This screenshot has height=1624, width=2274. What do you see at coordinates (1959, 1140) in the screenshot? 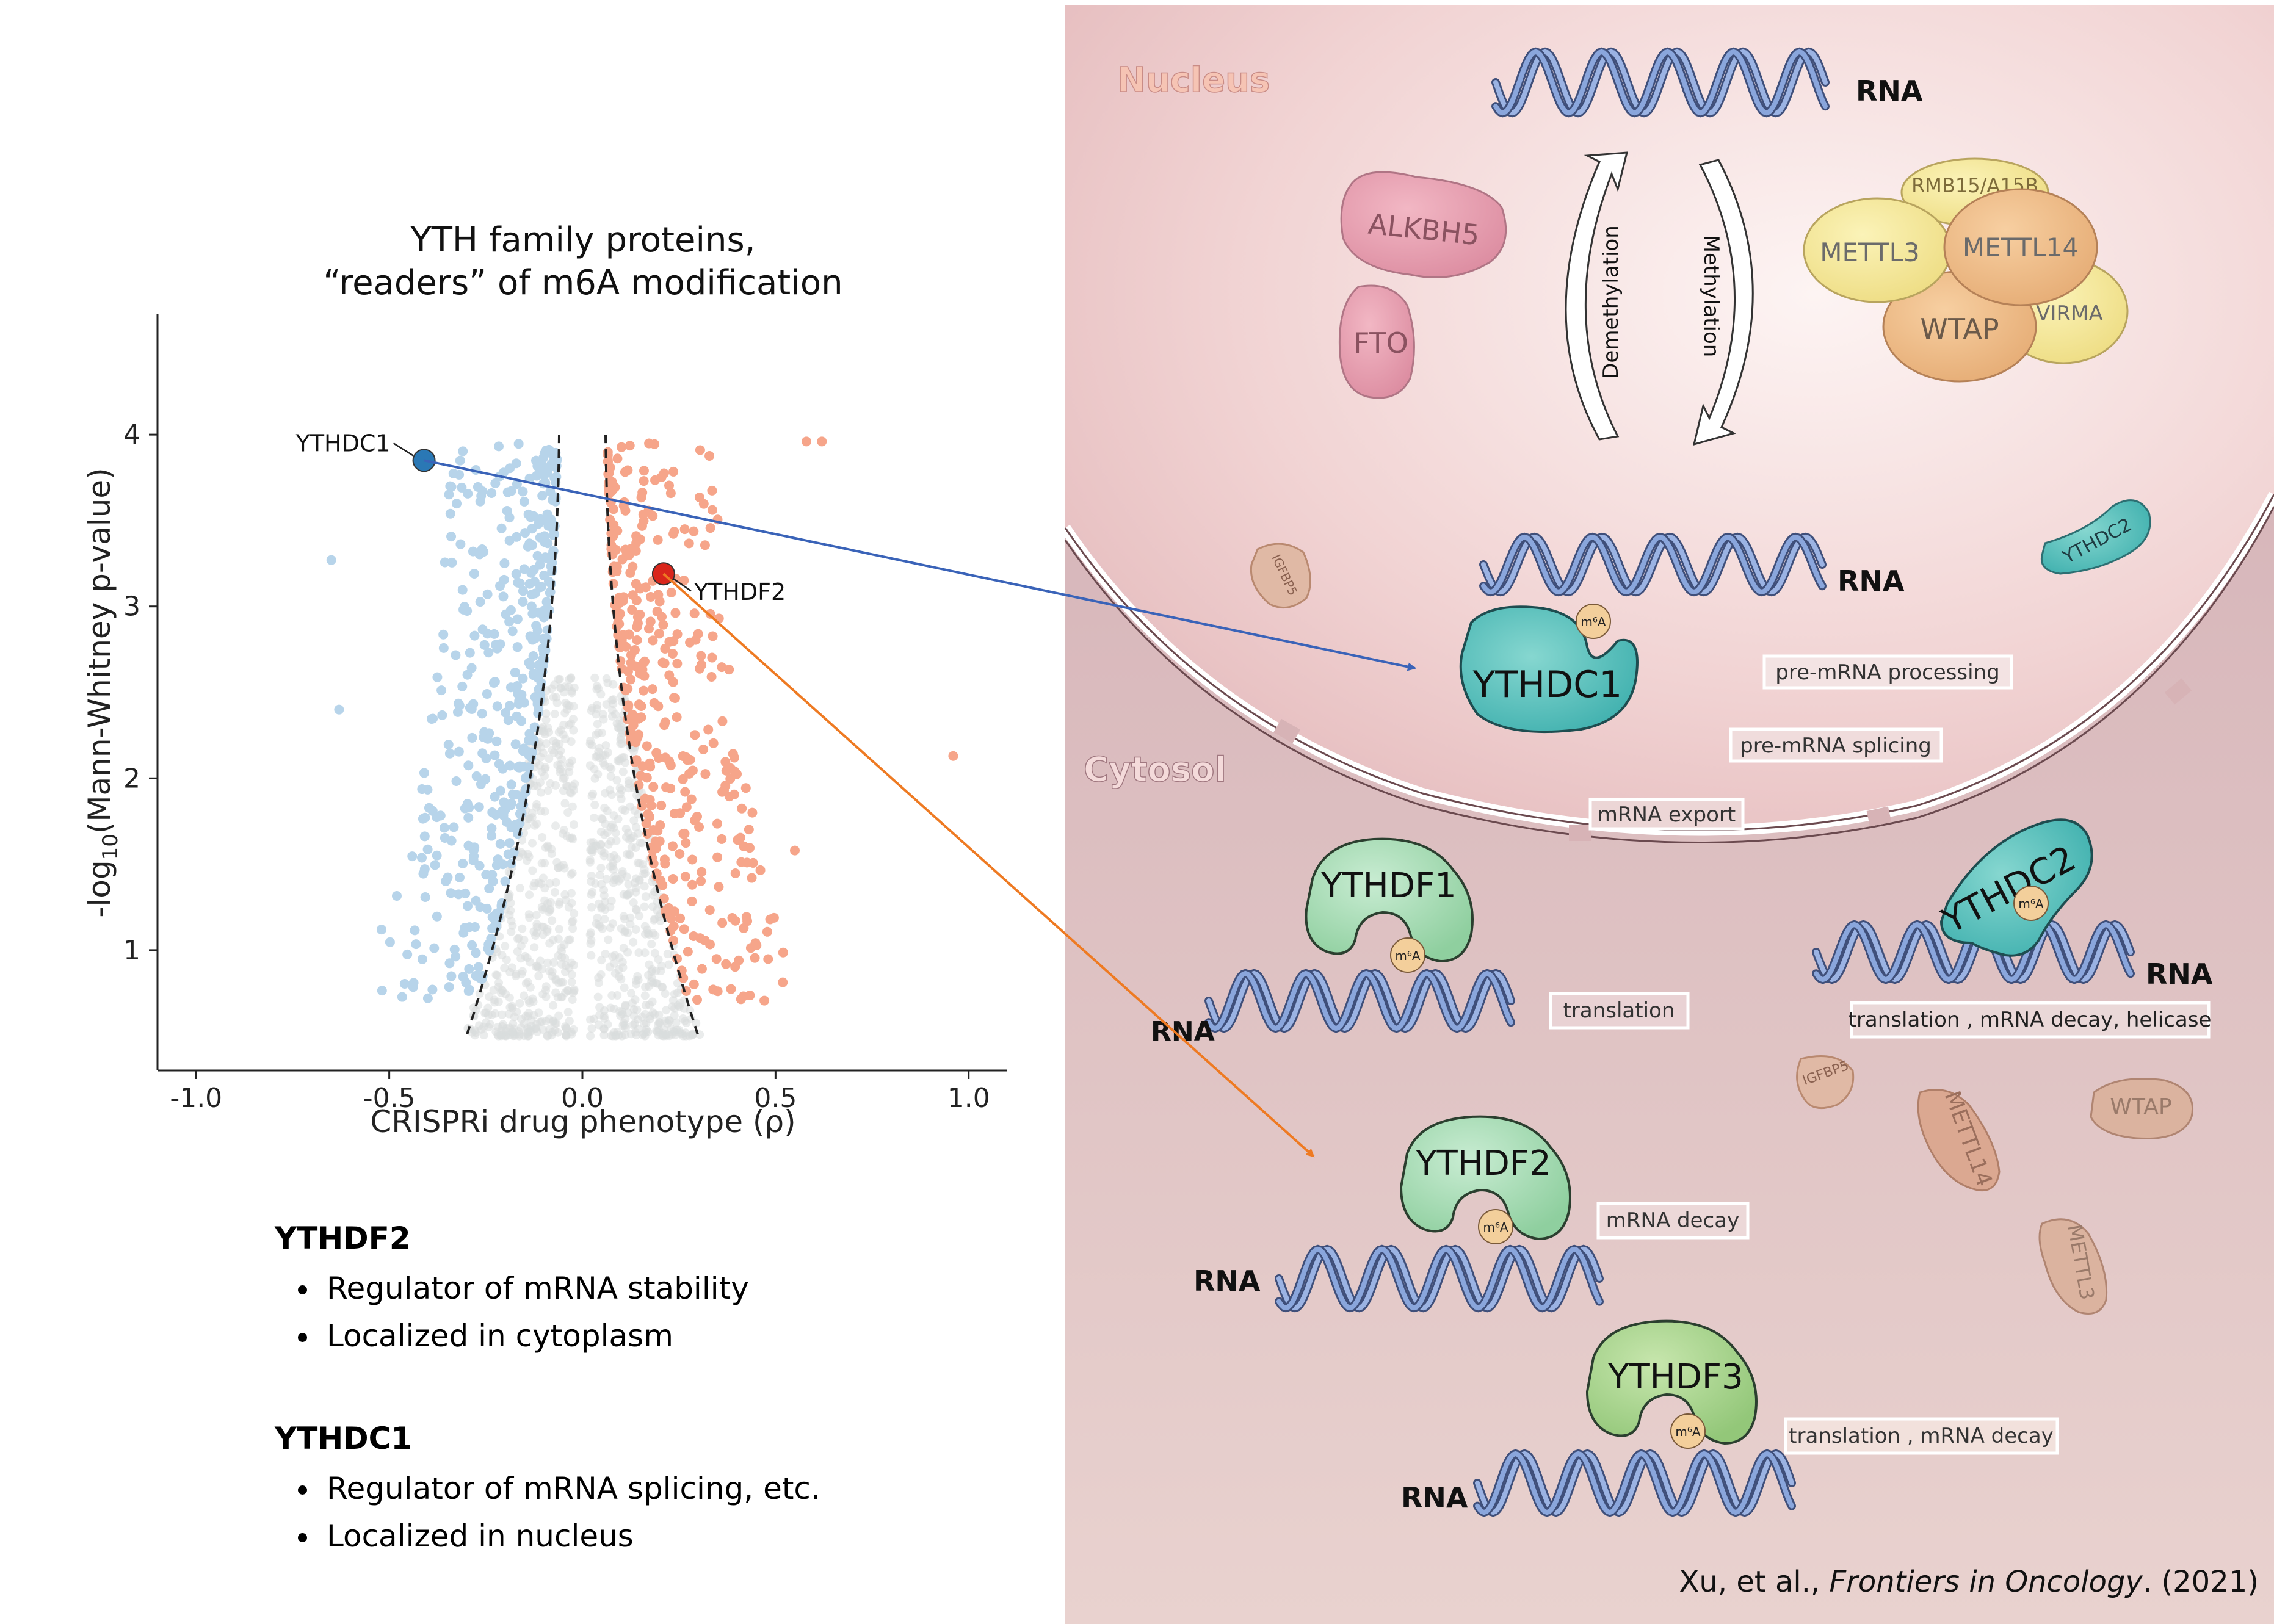
I see `mettl14-protein-cytosol` at bounding box center [1959, 1140].